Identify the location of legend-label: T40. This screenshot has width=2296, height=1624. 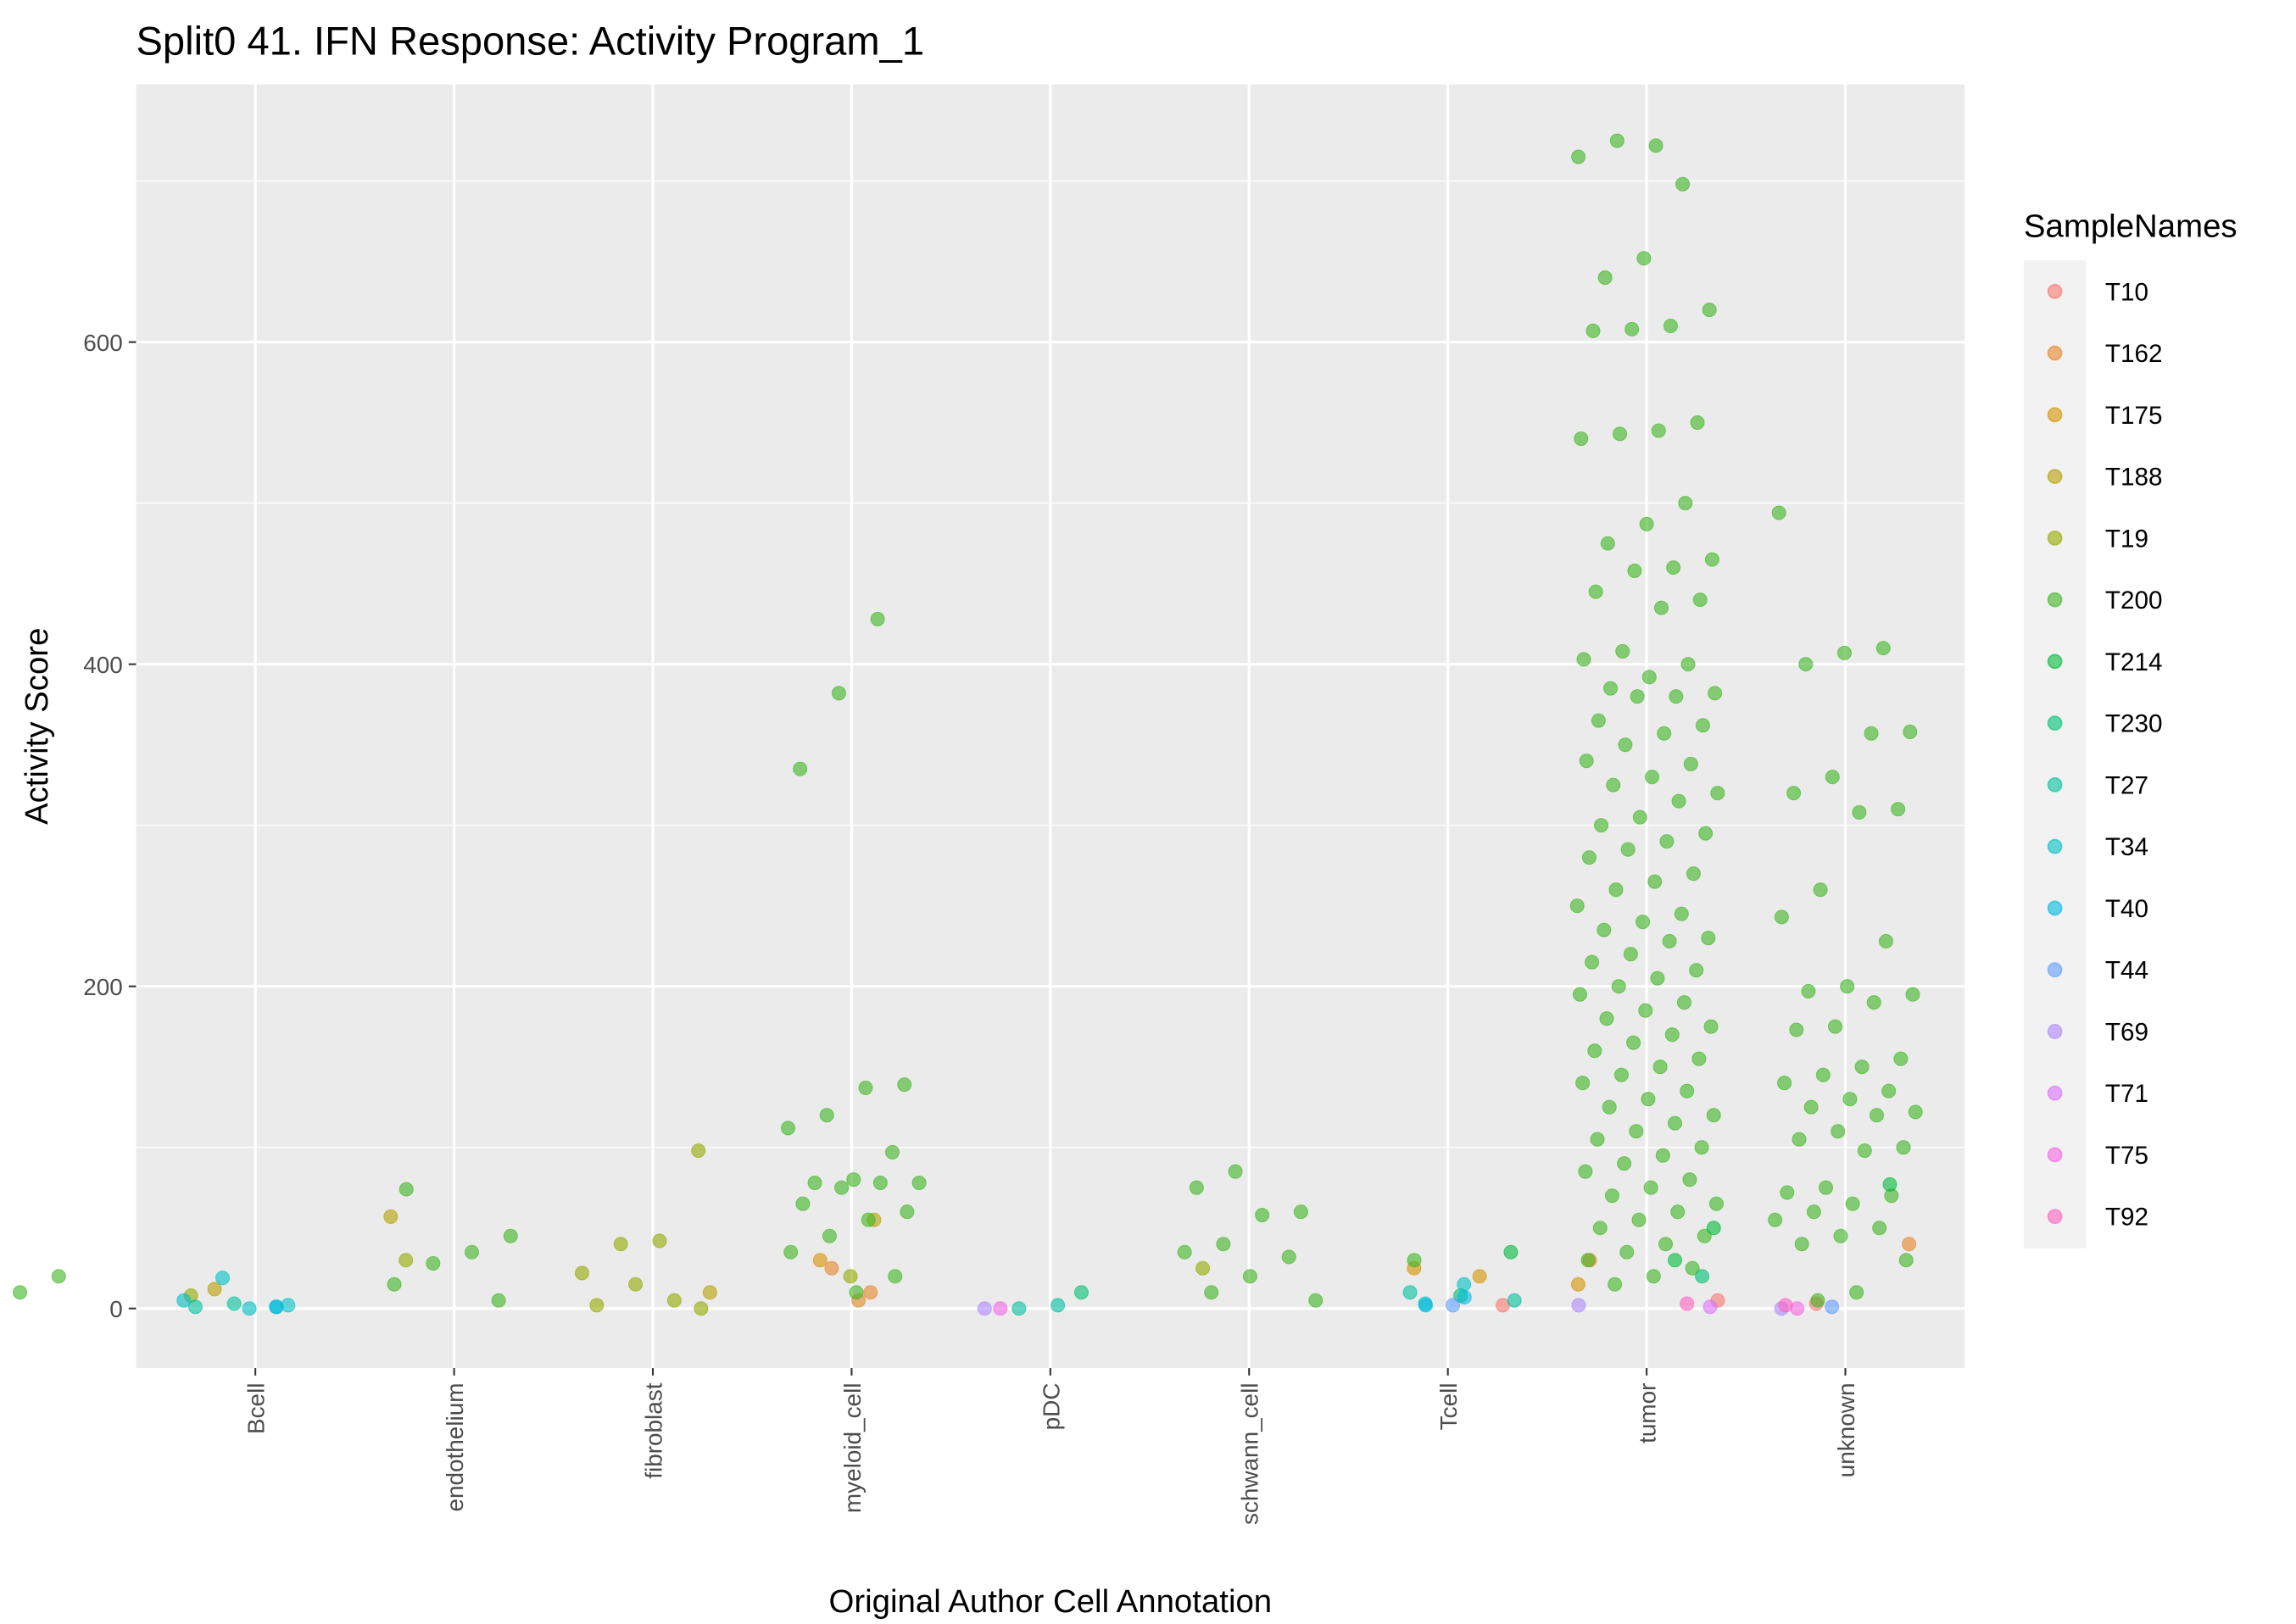
(2126, 909).